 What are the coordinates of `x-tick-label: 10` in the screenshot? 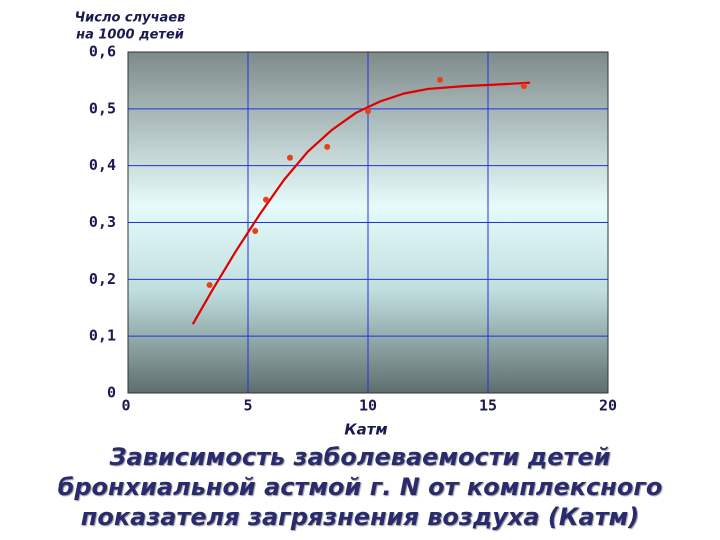 It's located at (368, 406).